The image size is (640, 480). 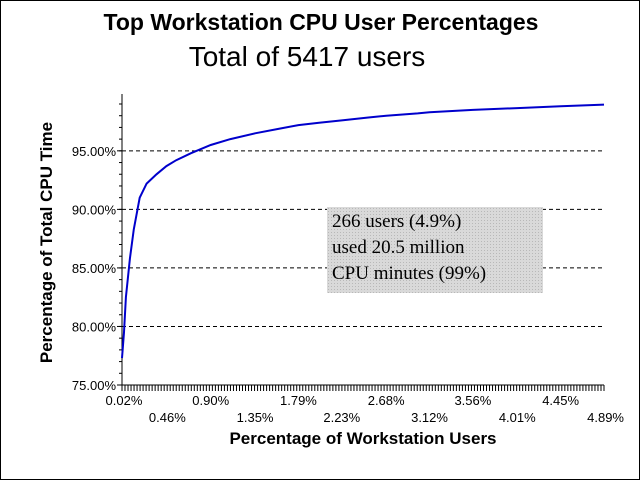 What do you see at coordinates (517, 417) in the screenshot?
I see `x-tick-label: 4.01%` at bounding box center [517, 417].